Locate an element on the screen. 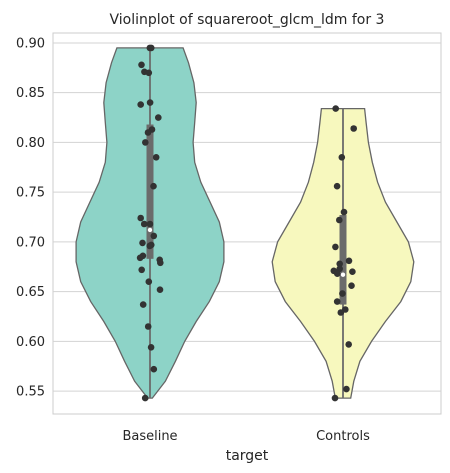 This screenshot has width=450, height=473. x-tick-label: Controls is located at coordinates (343, 436).